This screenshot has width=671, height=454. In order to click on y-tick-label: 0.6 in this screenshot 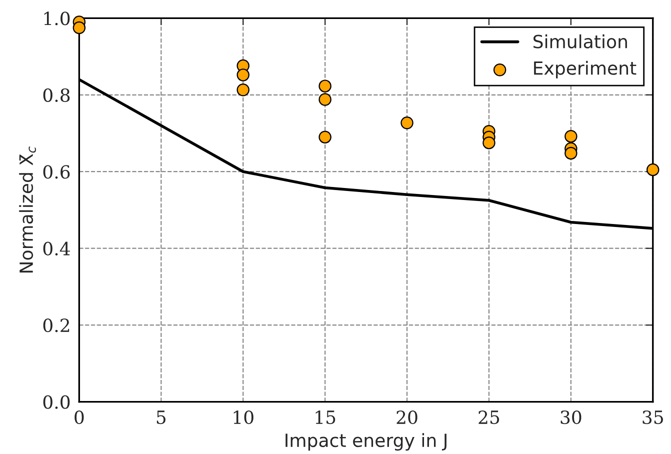, I will do `click(56, 172)`.